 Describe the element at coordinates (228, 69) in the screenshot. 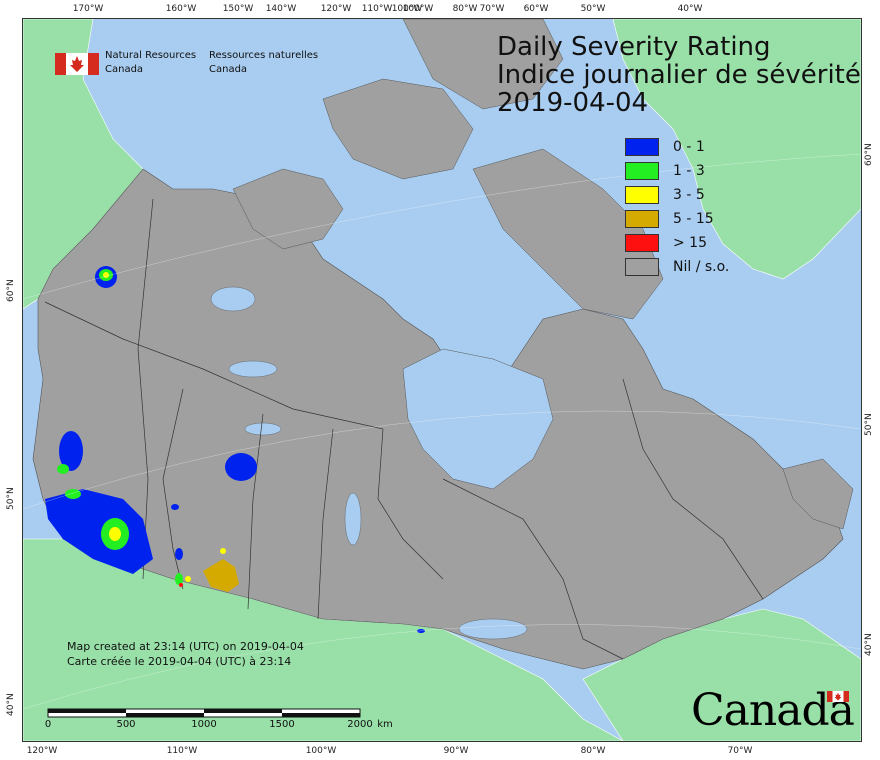

I see `agency-fr-2: Canada` at that location.